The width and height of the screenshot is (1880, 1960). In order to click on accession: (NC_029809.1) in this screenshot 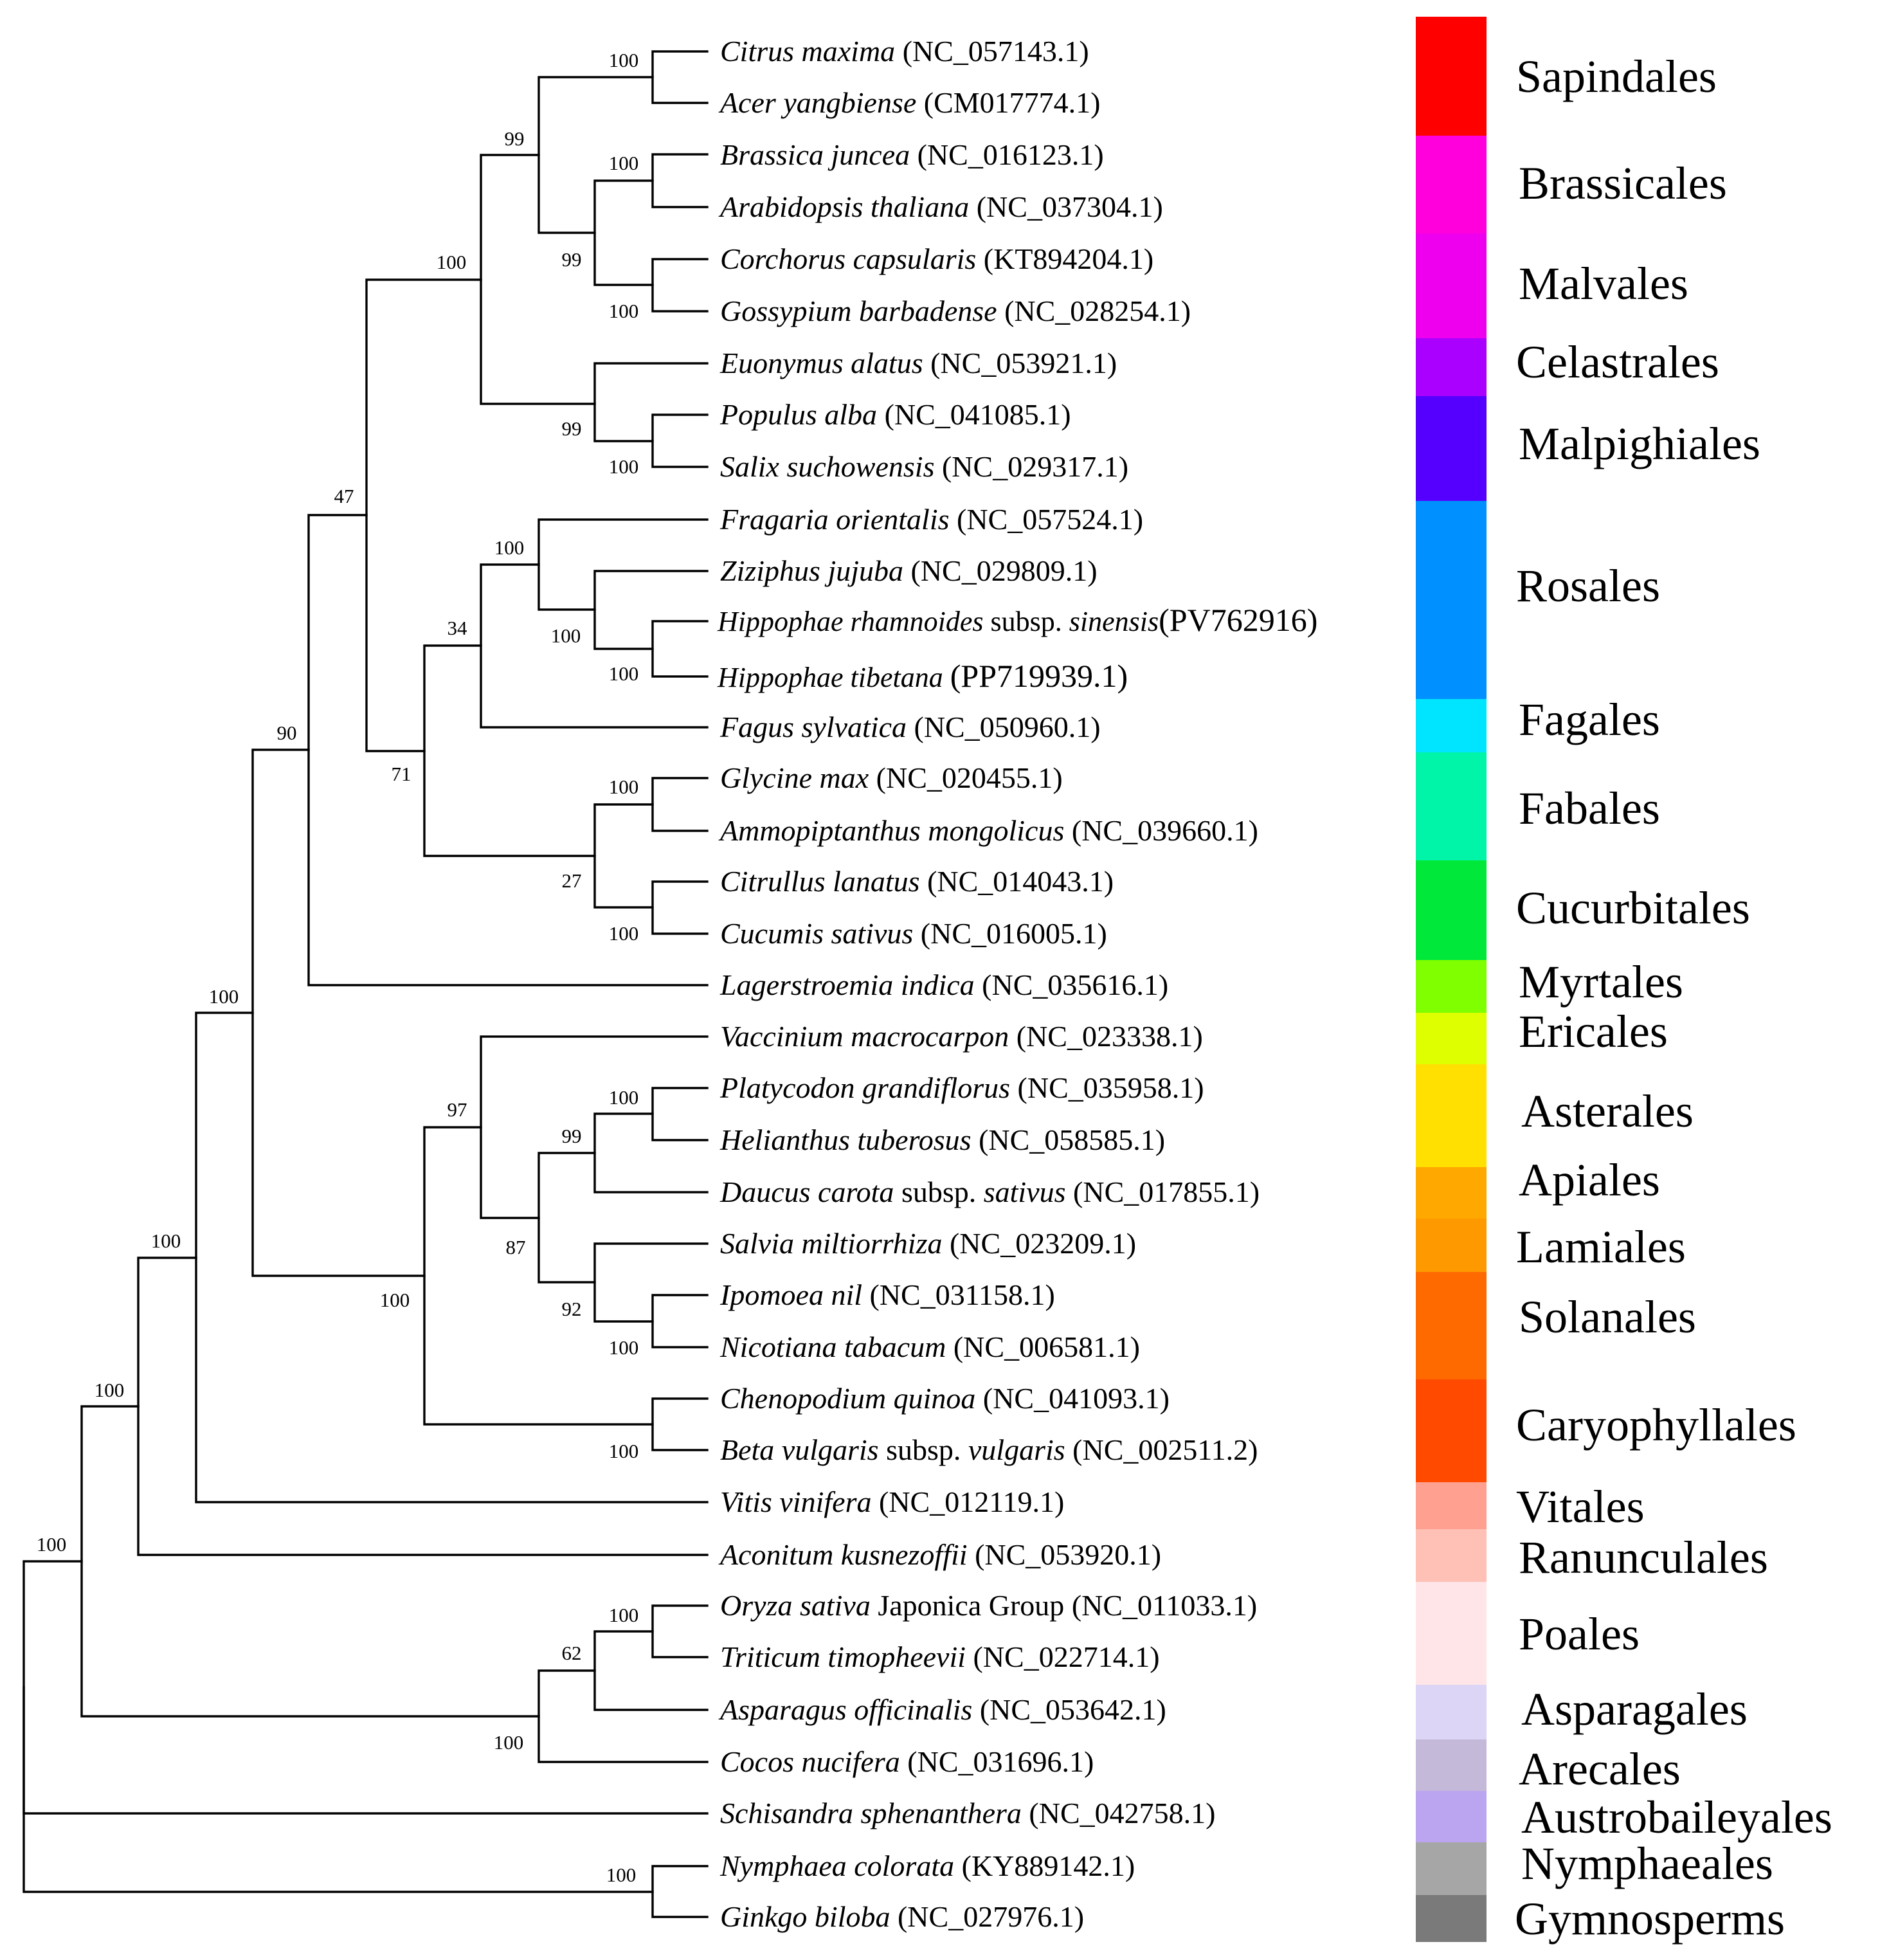, I will do `click(1005, 570)`.